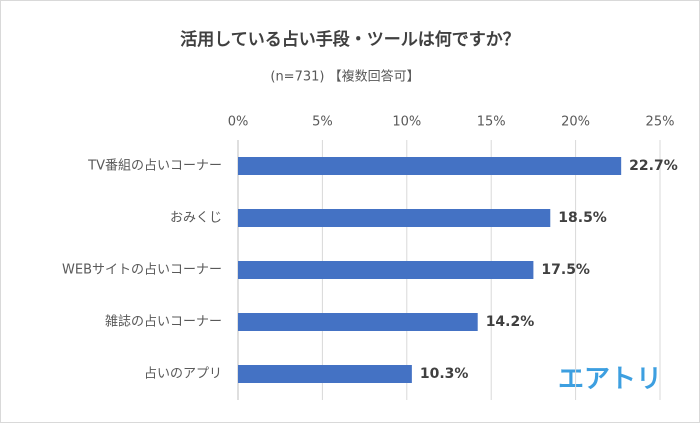 This screenshot has height=423, width=700. Describe the element at coordinates (183, 374) in the screenshot. I see `y-tick-label: 占いのアプリ` at that location.